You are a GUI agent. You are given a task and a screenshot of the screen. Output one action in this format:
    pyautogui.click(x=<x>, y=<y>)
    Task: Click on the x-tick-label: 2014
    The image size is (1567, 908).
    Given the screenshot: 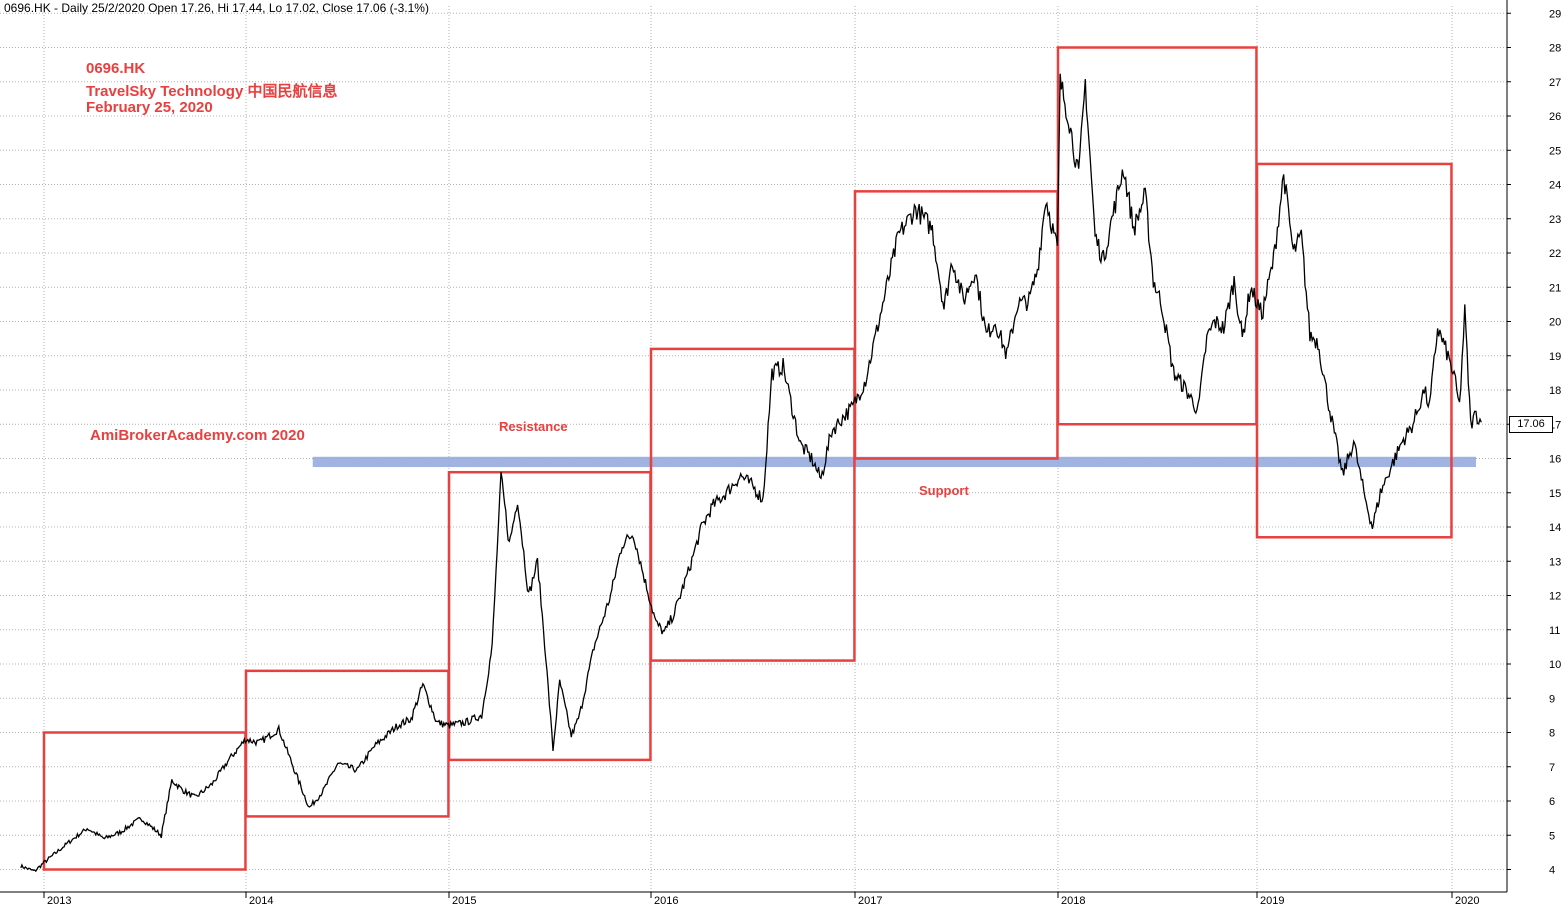 What is the action you would take?
    pyautogui.click(x=261, y=901)
    